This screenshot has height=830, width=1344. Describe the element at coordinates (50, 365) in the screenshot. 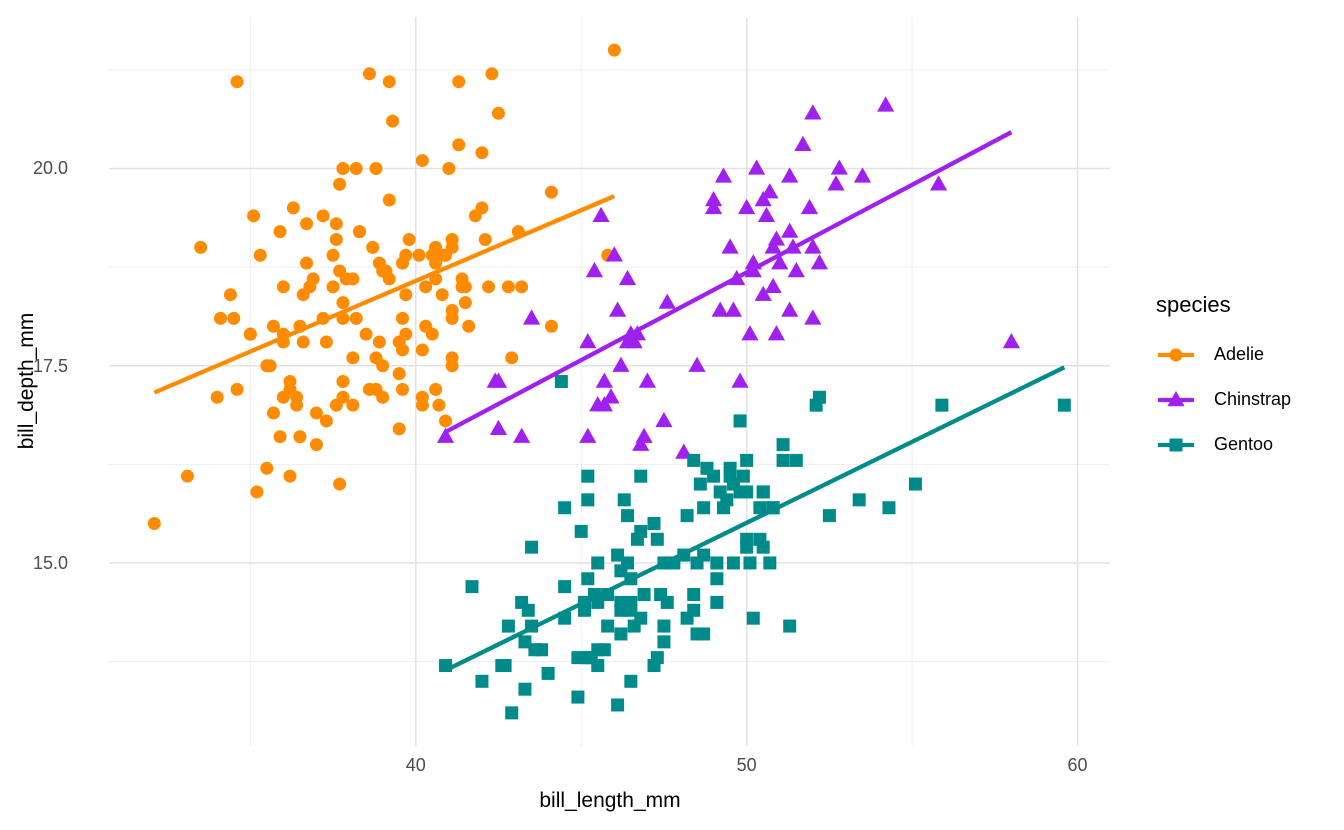

I see `y-tick-label: 17.5` at that location.